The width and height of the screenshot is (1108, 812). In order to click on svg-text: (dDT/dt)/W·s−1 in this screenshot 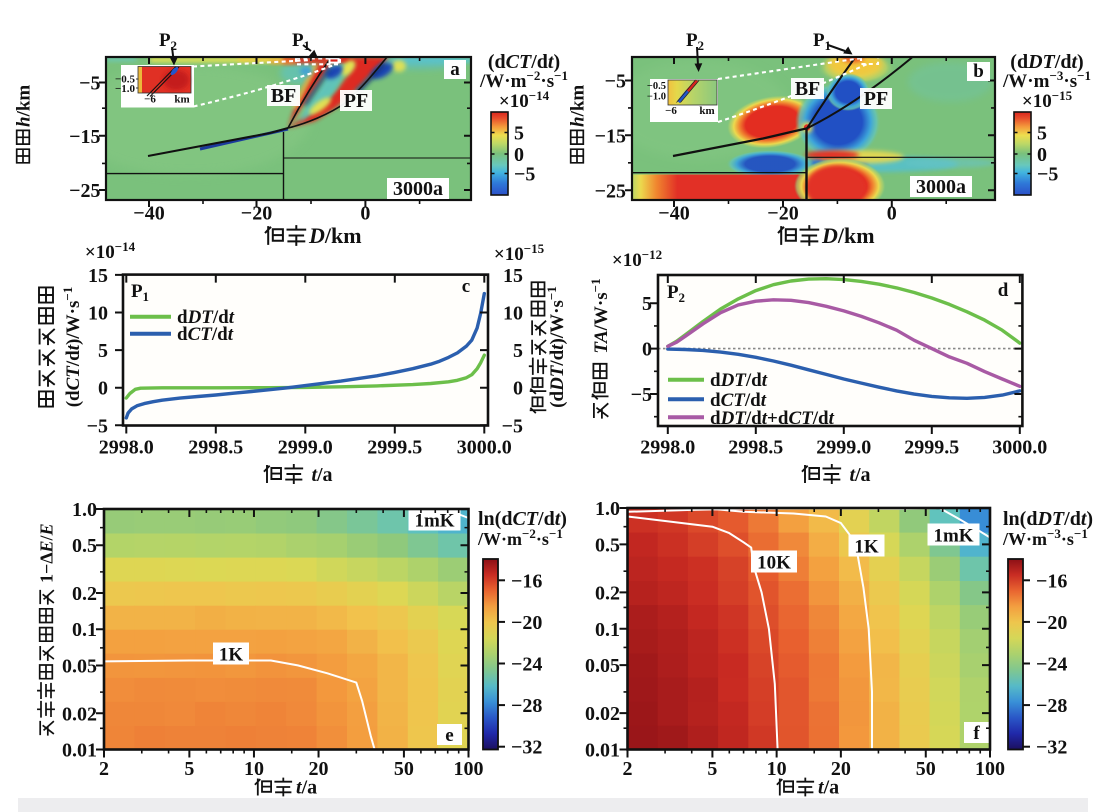, I will do `click(556, 347)`.